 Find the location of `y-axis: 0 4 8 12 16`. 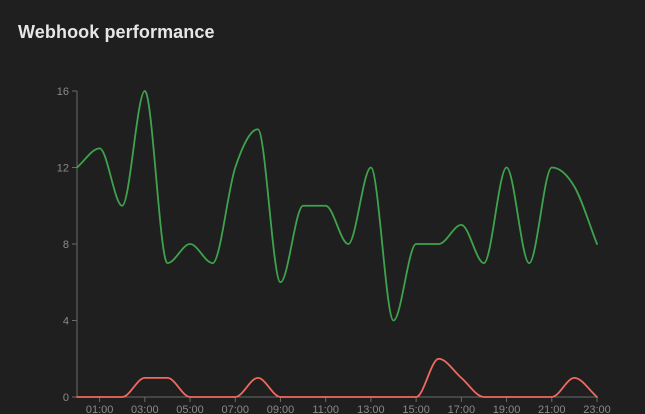

y-axis: 0 4 8 12 16 is located at coordinates (67, 245).